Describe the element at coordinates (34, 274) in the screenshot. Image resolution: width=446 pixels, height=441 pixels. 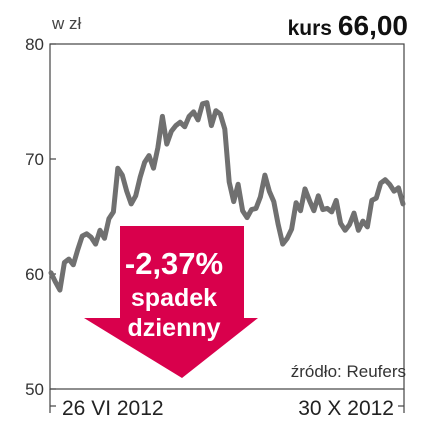
I see `y-tick-label: 60` at that location.